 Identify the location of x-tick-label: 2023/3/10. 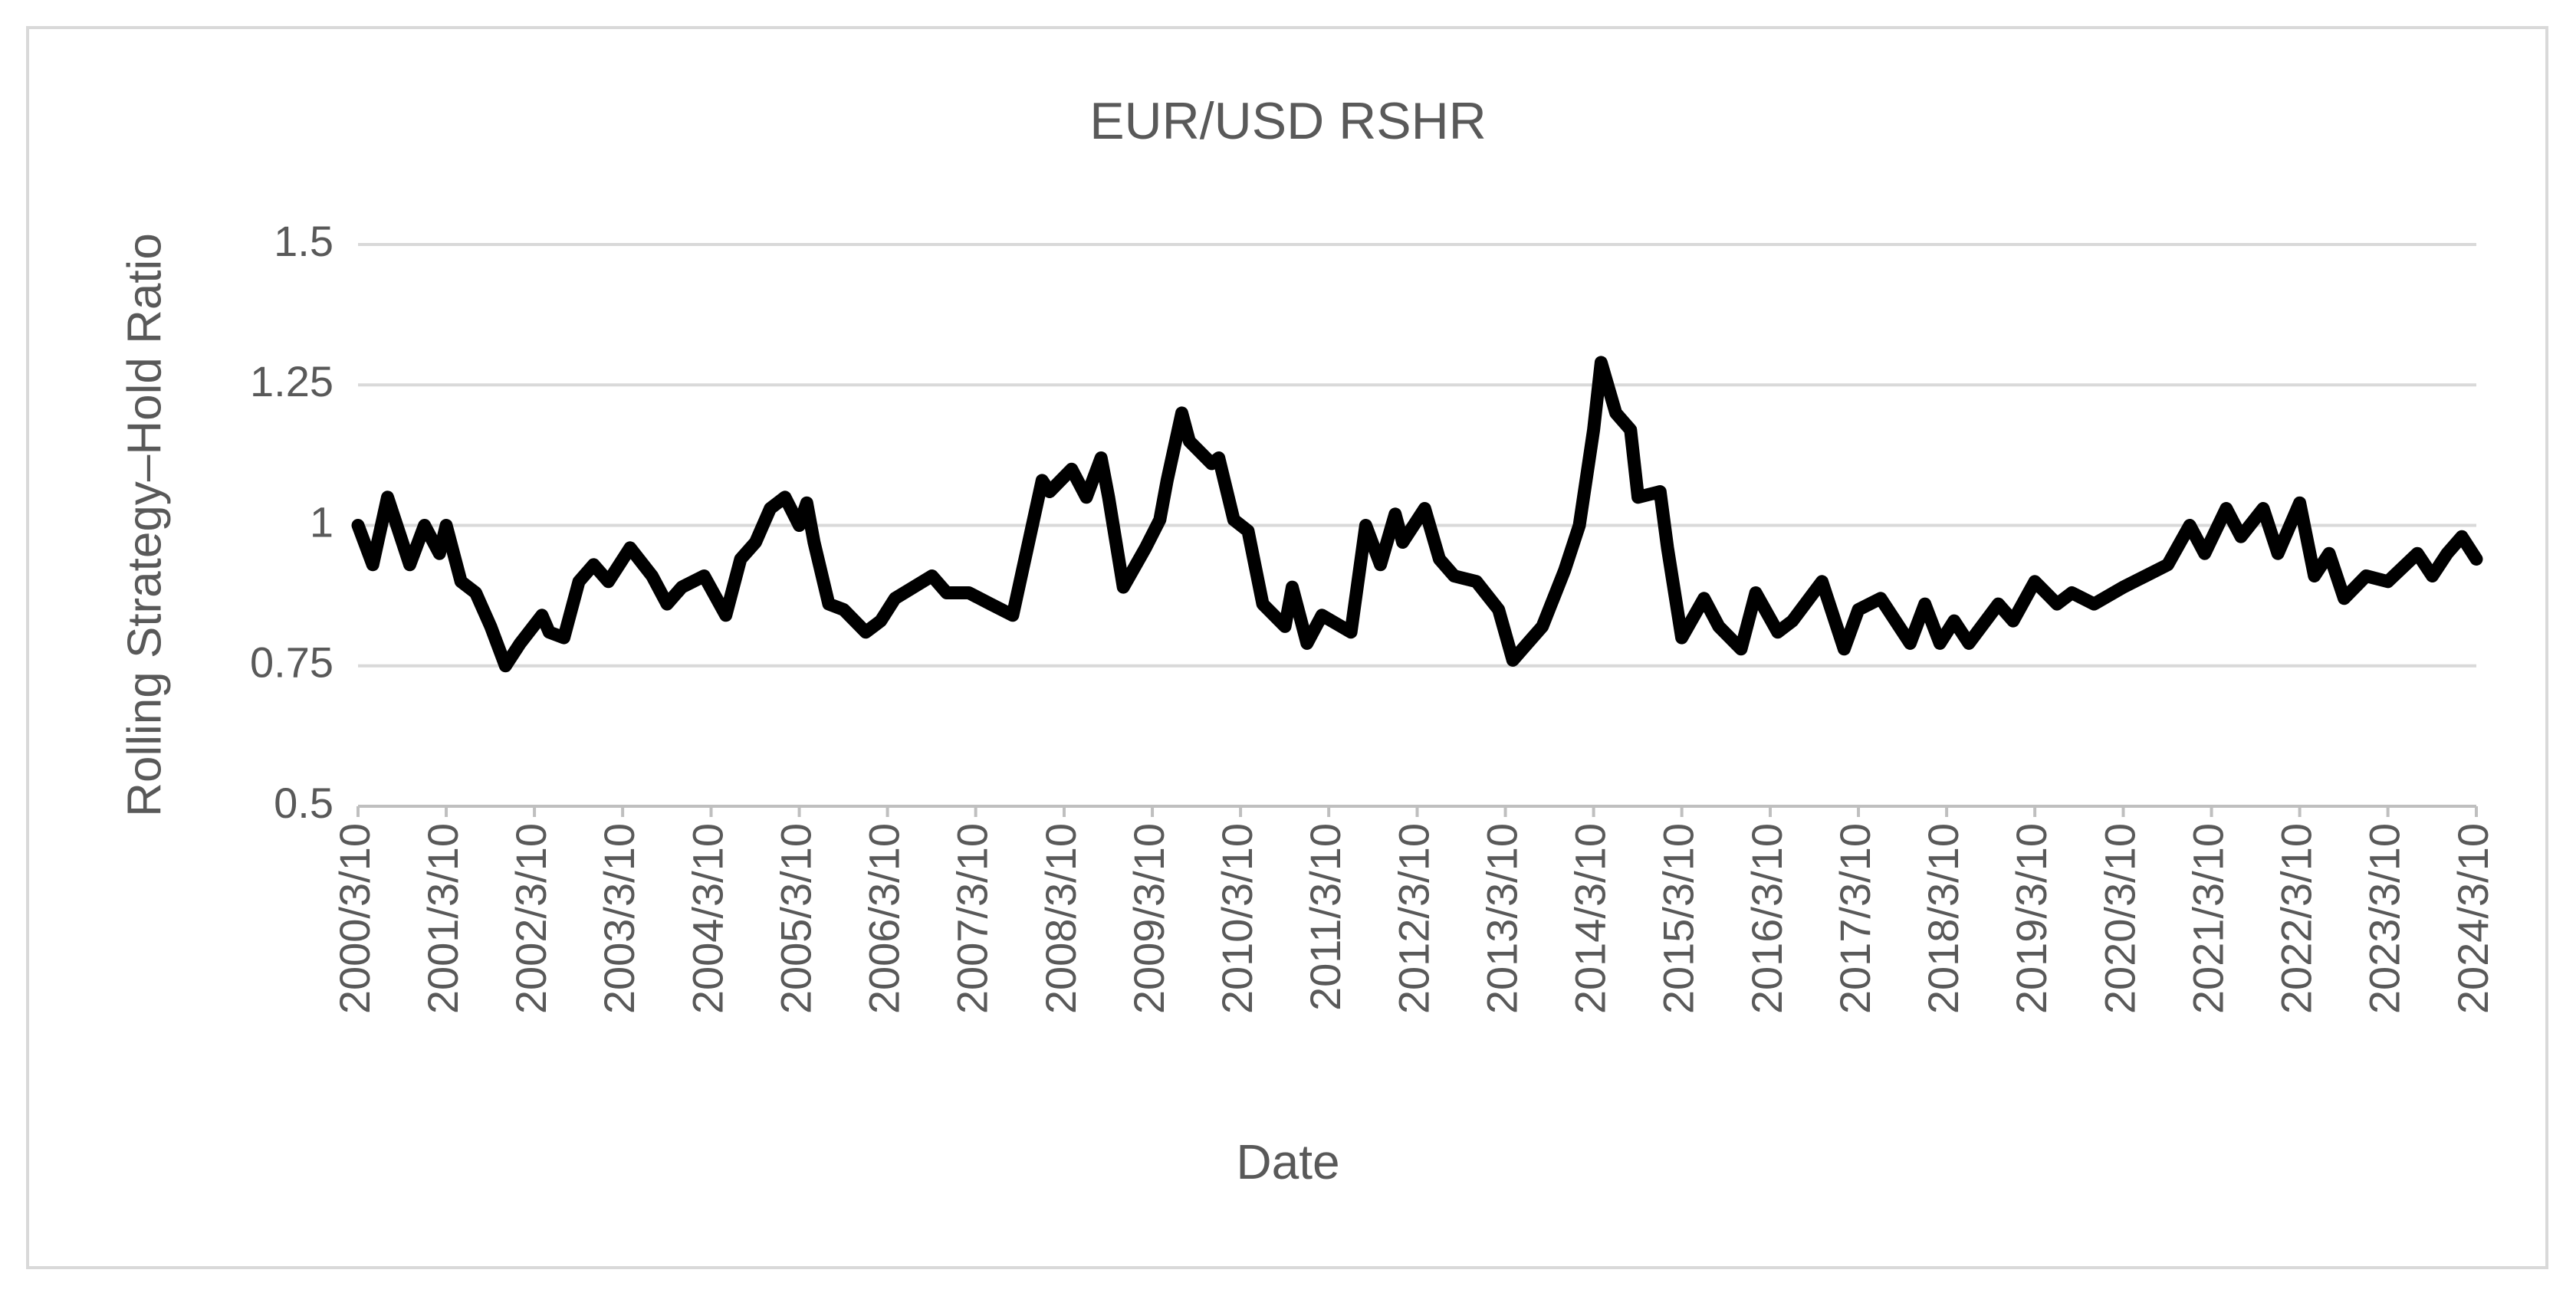
(2384, 918).